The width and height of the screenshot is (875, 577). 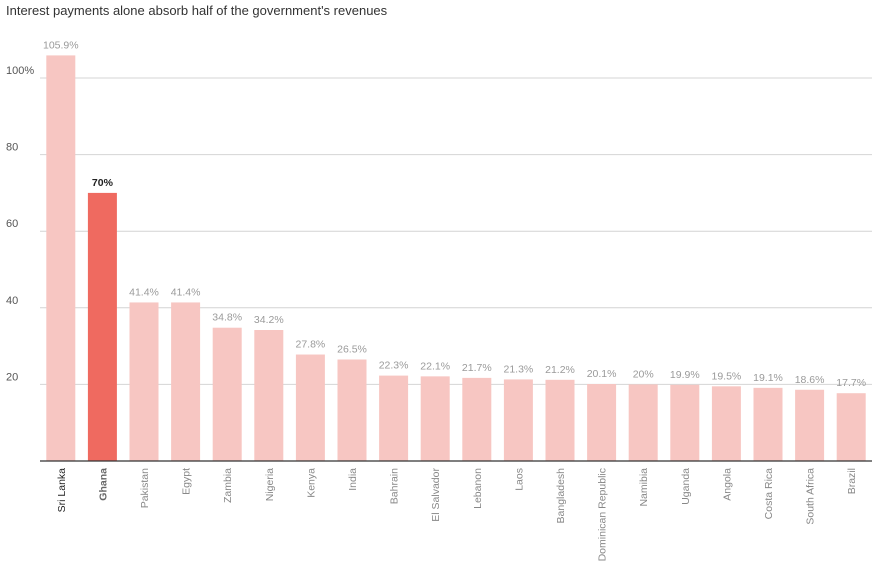 I want to click on bar-zambia, so click(x=227, y=394).